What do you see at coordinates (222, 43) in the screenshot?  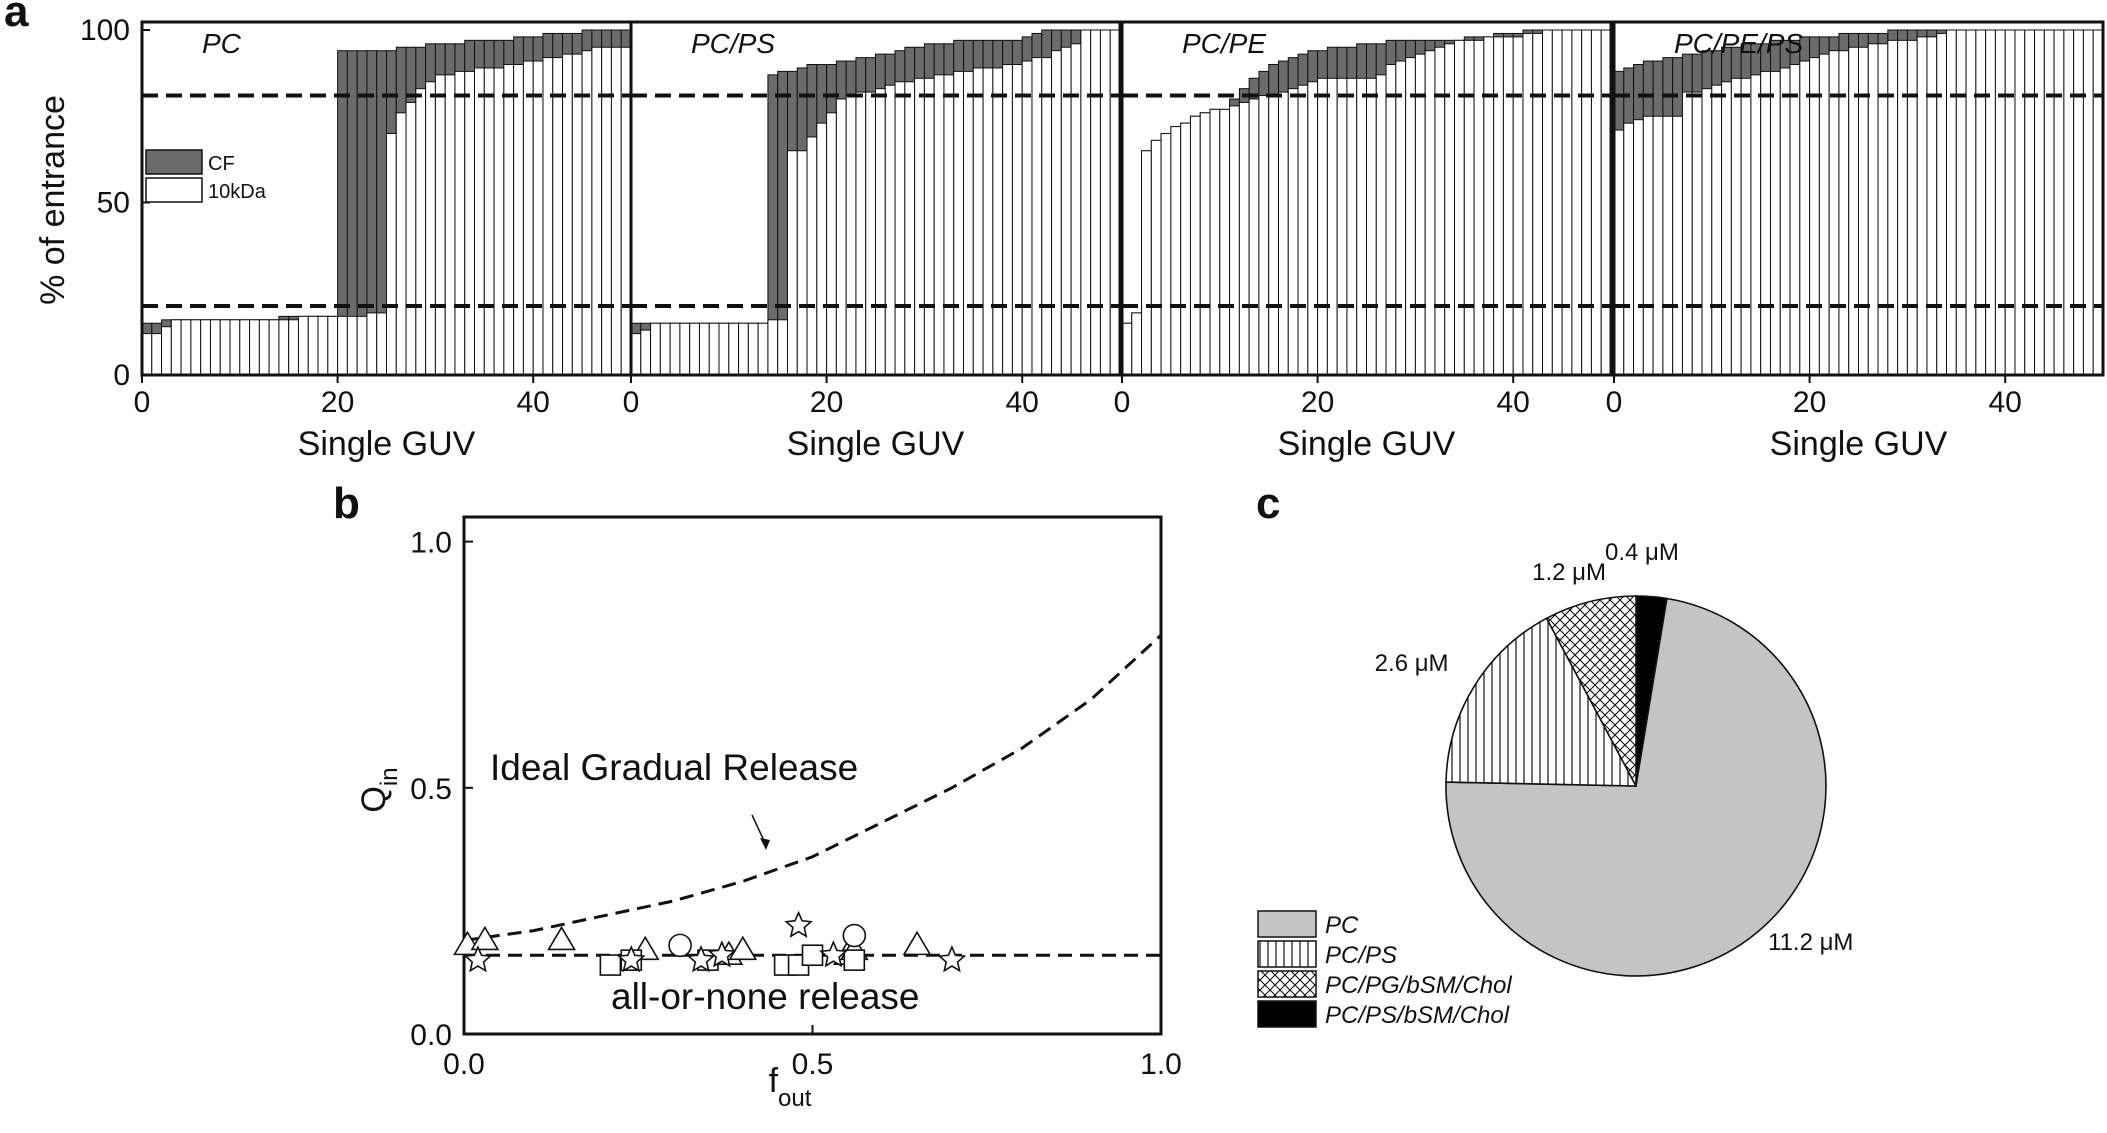 I see `subpanel-title: PC` at bounding box center [222, 43].